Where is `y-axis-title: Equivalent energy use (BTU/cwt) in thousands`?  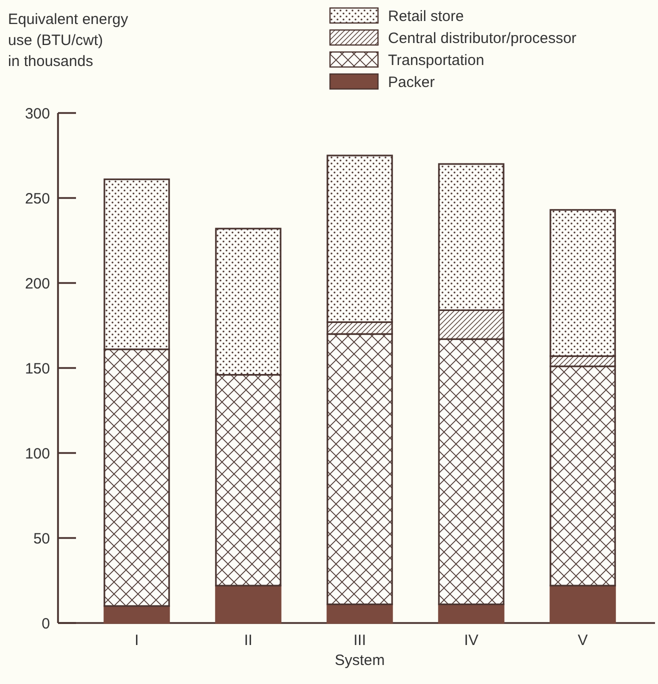 y-axis-title: Equivalent energy use (BTU/cwt) in thousands is located at coordinates (68, 40).